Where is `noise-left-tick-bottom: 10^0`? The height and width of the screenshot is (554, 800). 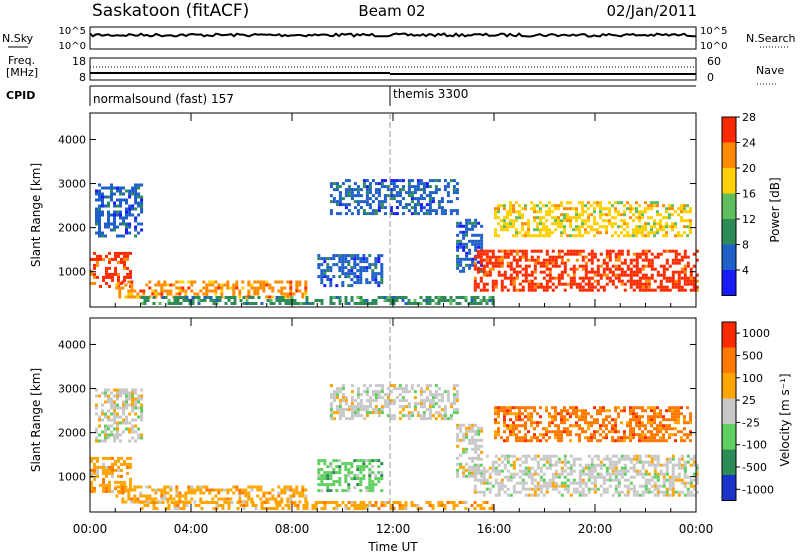 noise-left-tick-bottom: 10^0 is located at coordinates (72, 46).